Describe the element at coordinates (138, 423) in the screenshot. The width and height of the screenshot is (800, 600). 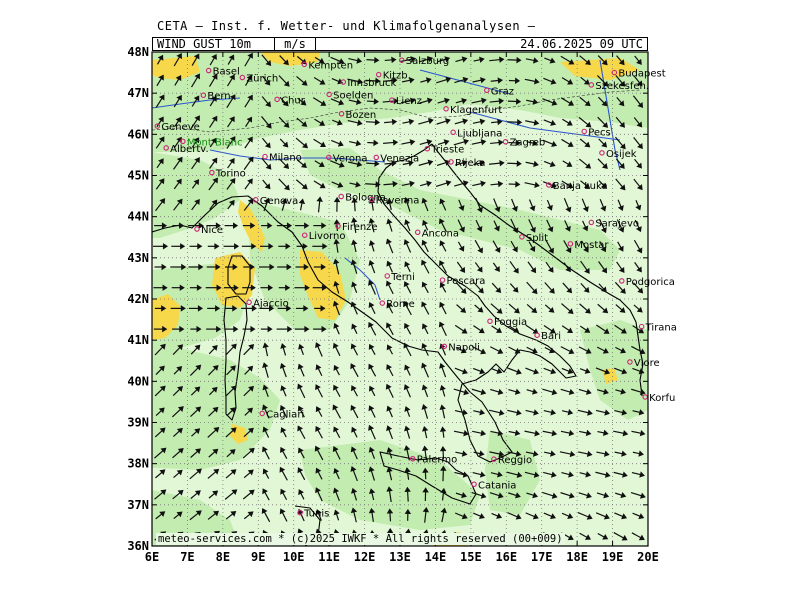
I see `lat-label: 39N` at that location.